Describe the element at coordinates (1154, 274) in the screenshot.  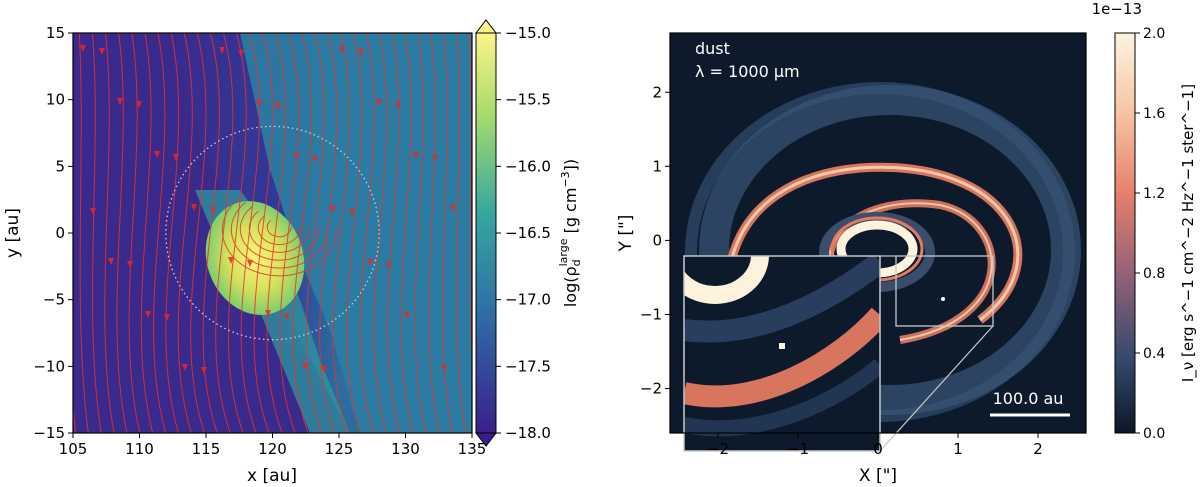
I see `colorbar-tick-label: 0.8` at that location.